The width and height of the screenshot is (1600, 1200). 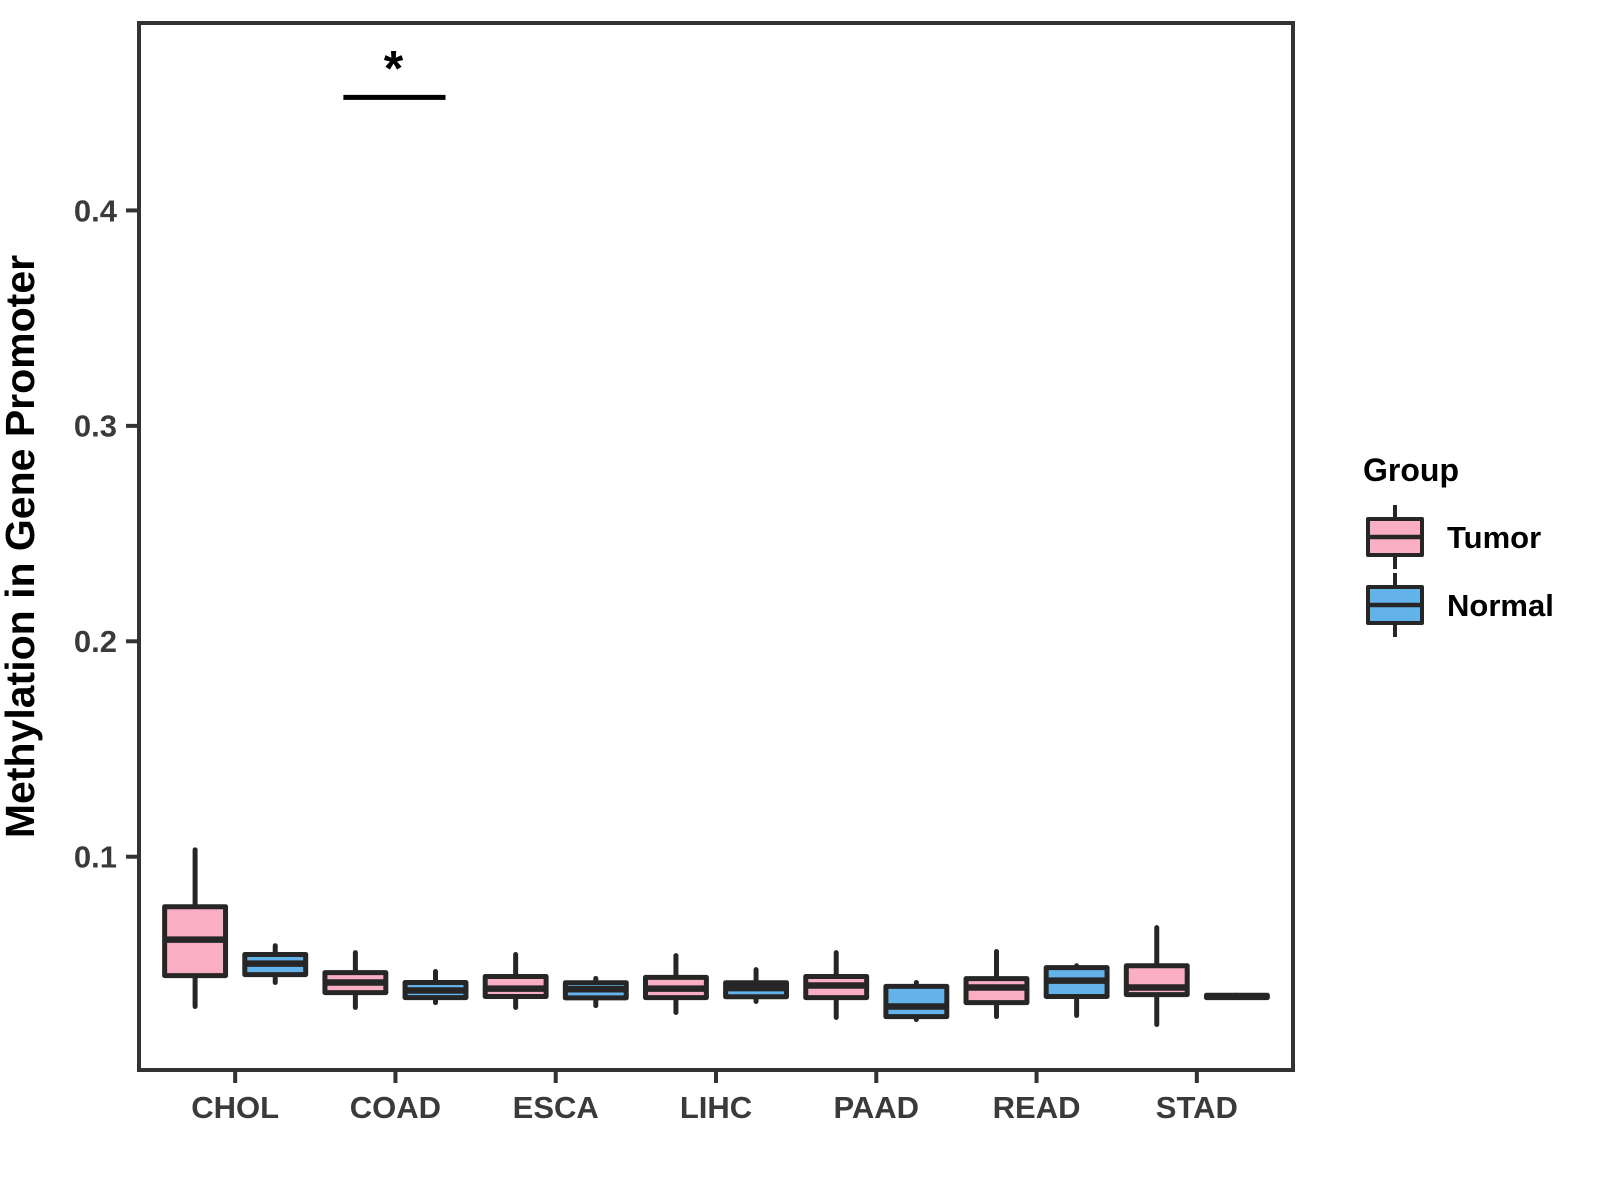 I want to click on x-tick-label-esca: ESCA, so click(x=556, y=1107).